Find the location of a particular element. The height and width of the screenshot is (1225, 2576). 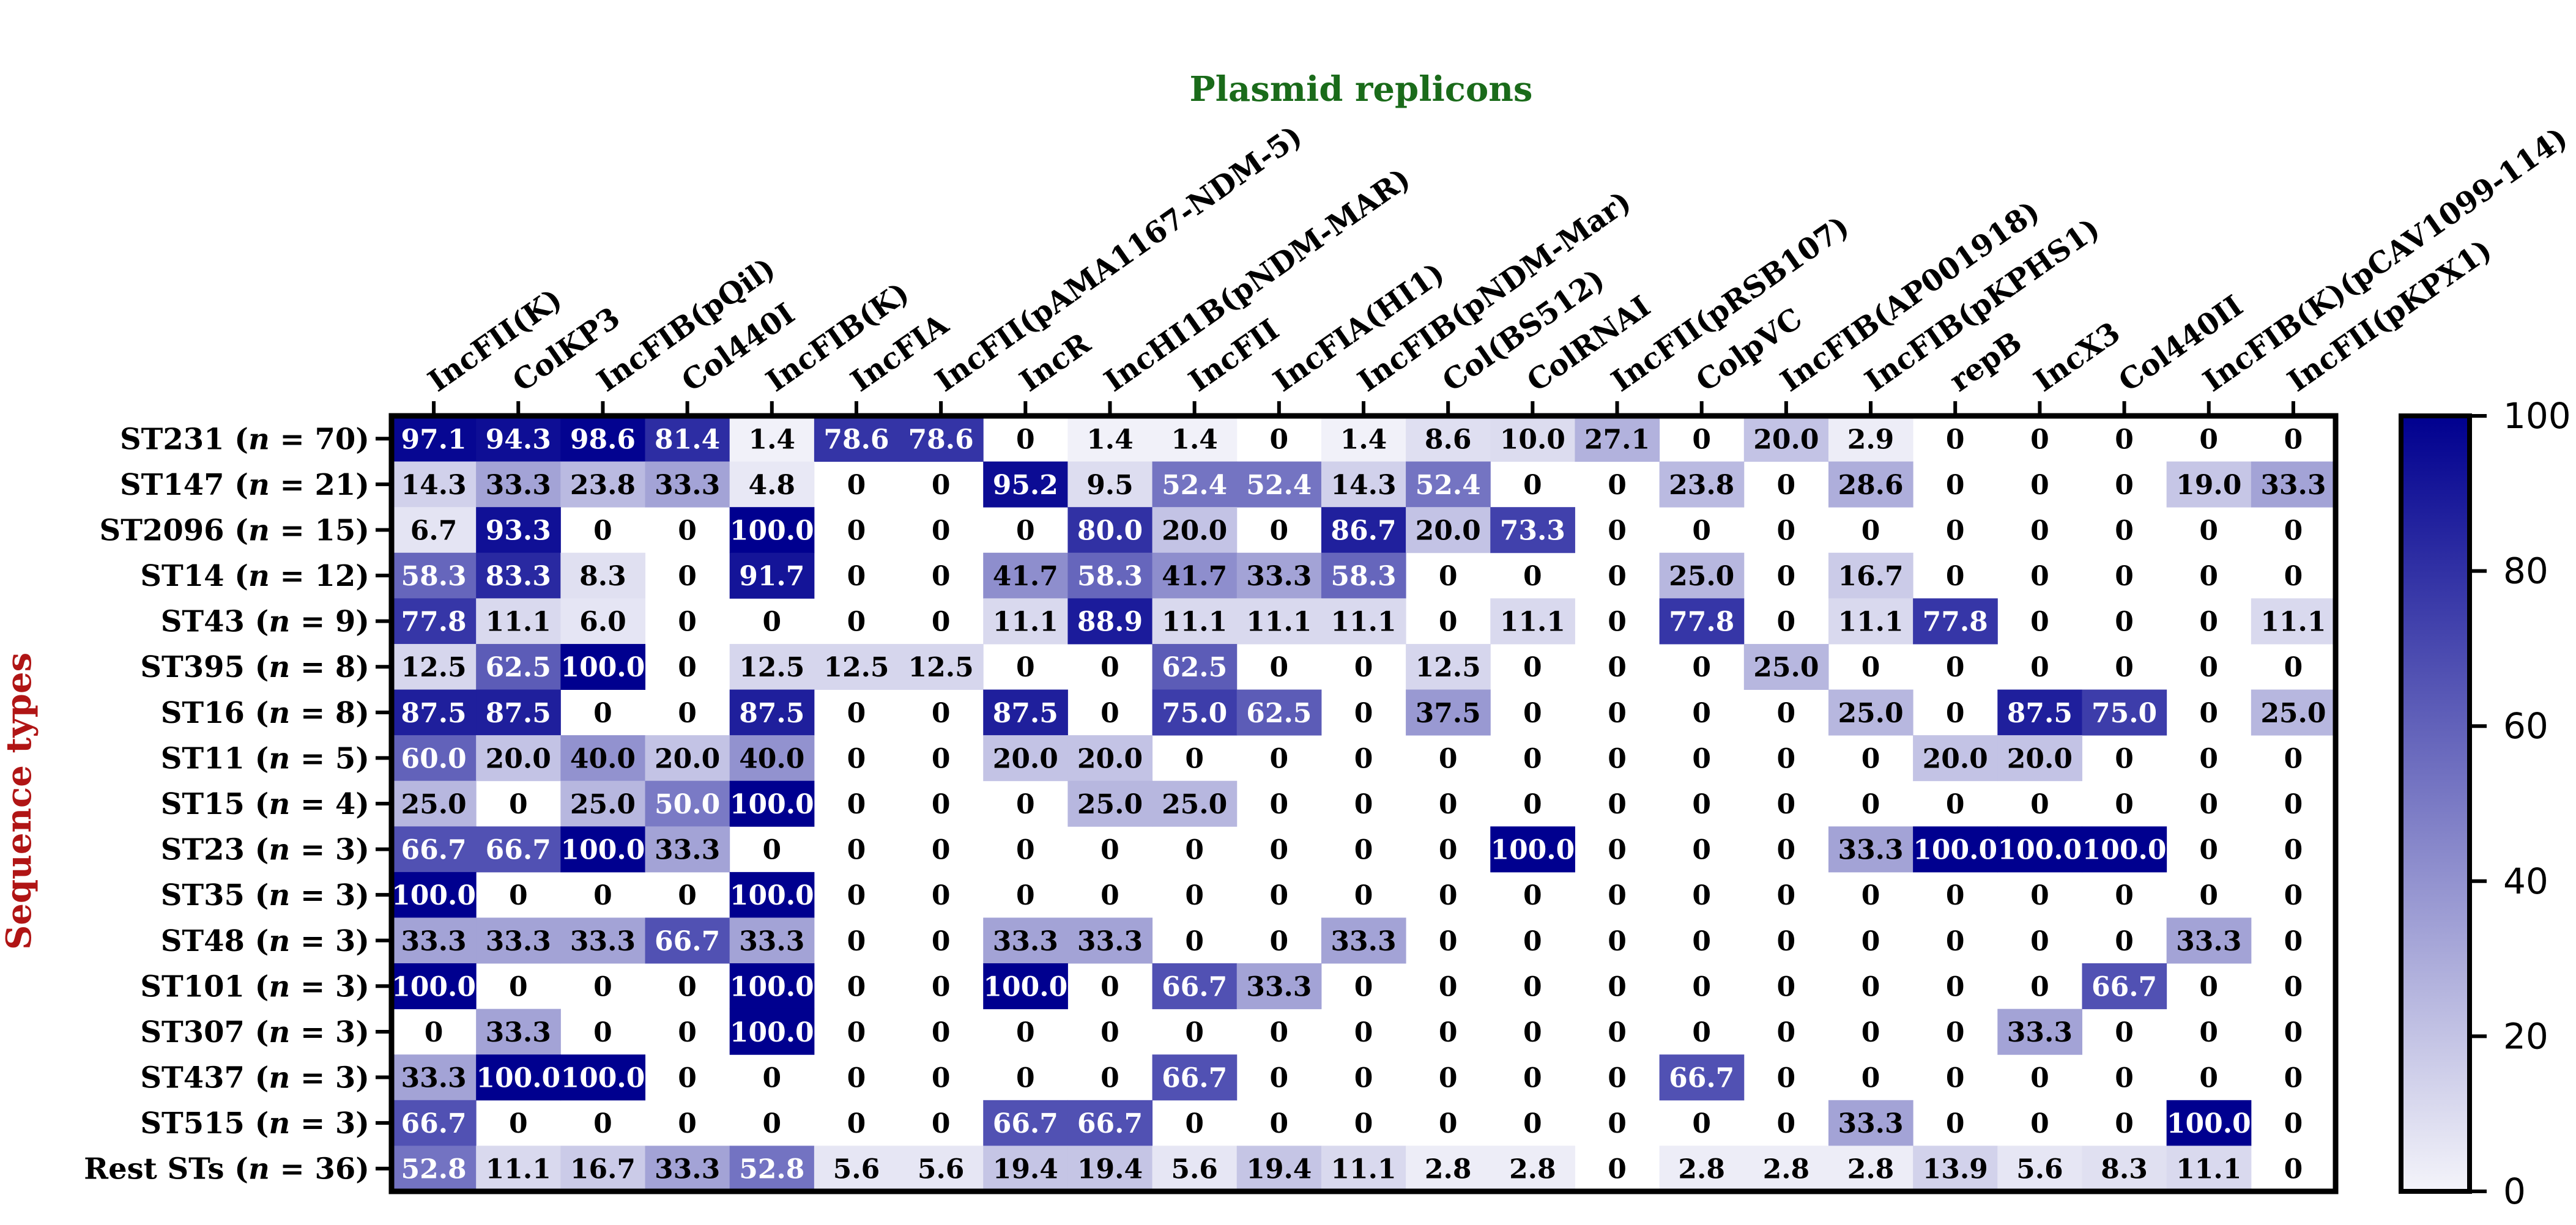

cell-value: 2.8 is located at coordinates (1532, 1169).